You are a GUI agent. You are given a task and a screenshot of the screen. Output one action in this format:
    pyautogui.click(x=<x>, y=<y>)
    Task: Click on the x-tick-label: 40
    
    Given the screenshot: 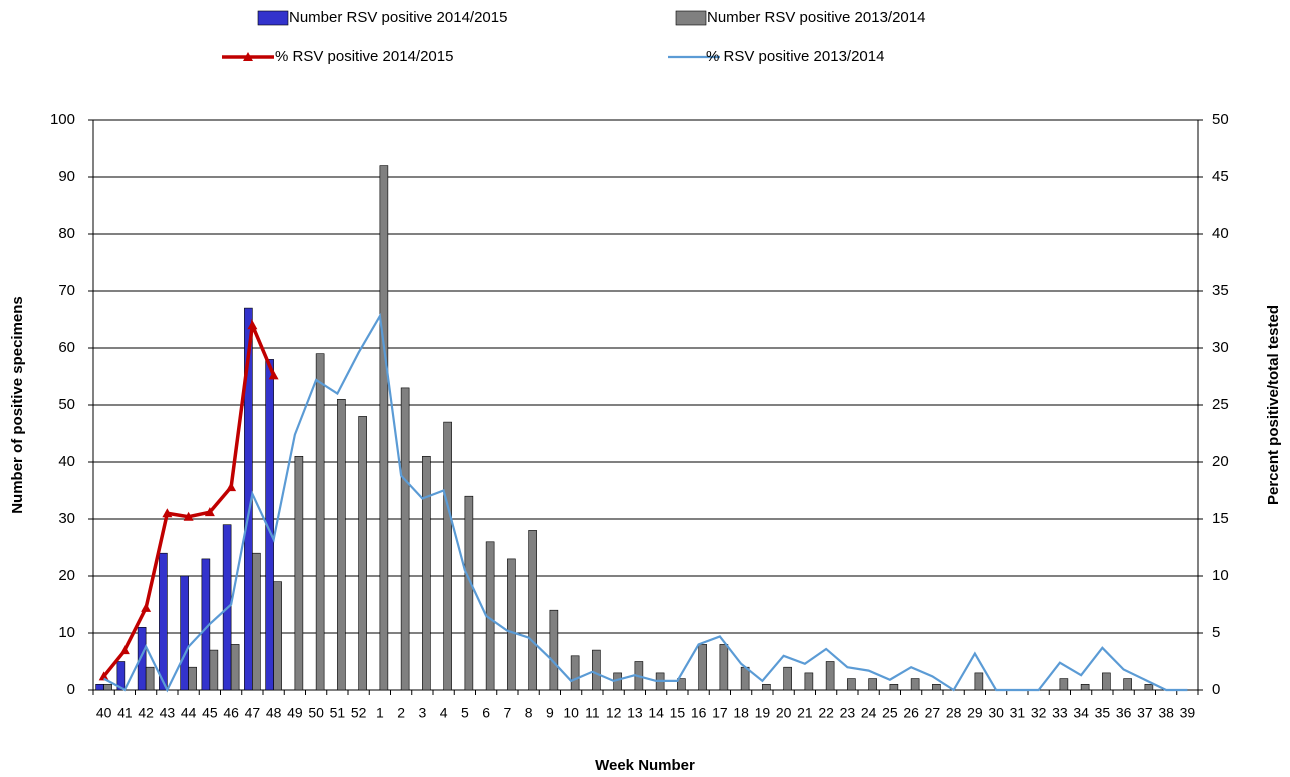 What is the action you would take?
    pyautogui.click(x=104, y=713)
    